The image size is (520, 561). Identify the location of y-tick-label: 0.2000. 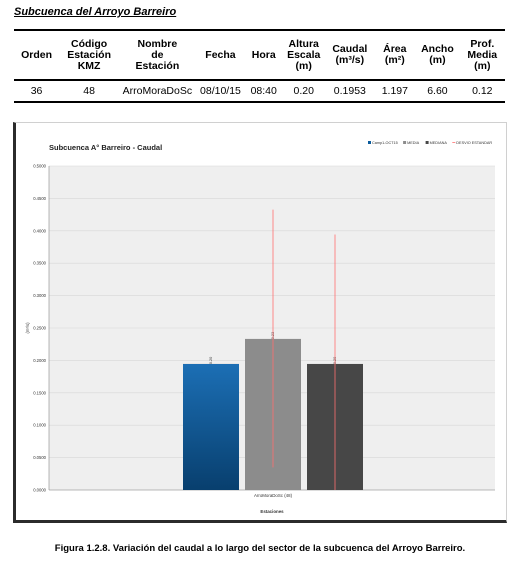
(39, 360).